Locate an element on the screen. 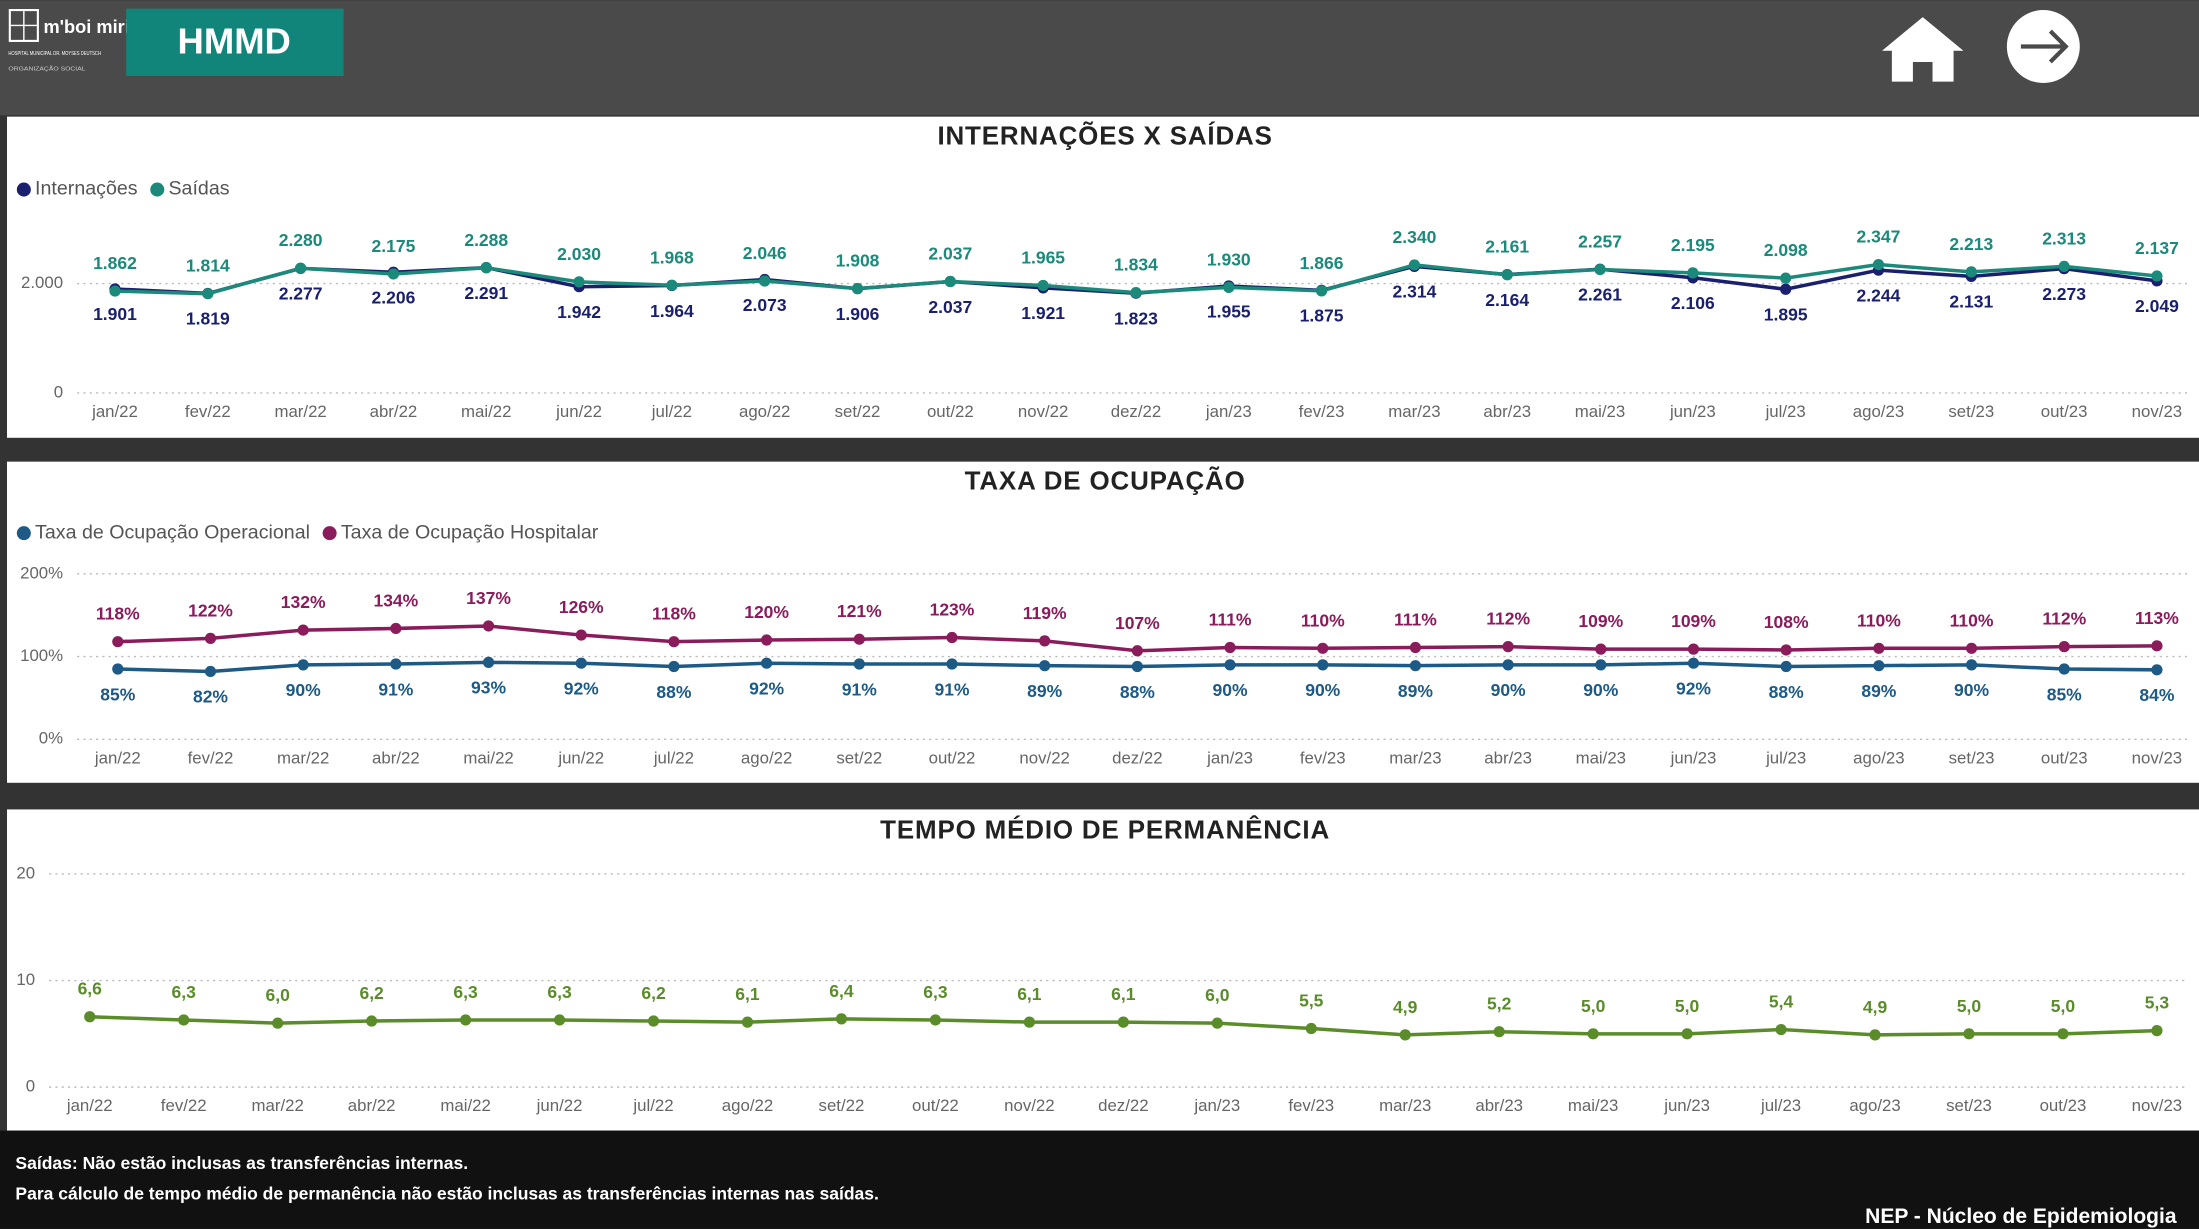 The image size is (2199, 1229). home-button is located at coordinates (1923, 49).